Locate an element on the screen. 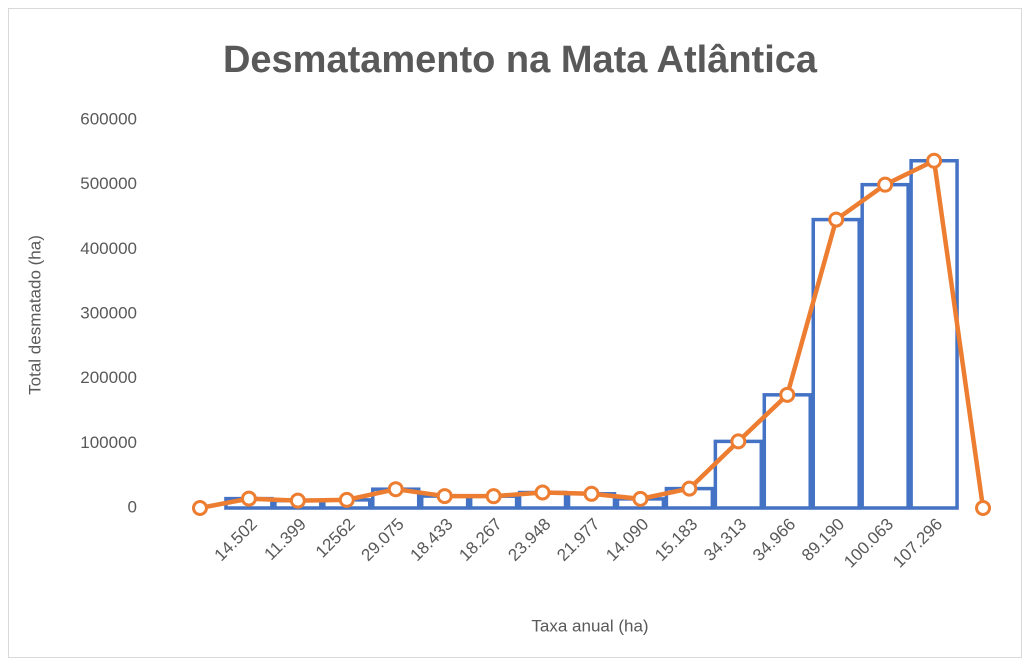  chart-title: Desmatamento na Mata Atlântica is located at coordinates (520, 60).